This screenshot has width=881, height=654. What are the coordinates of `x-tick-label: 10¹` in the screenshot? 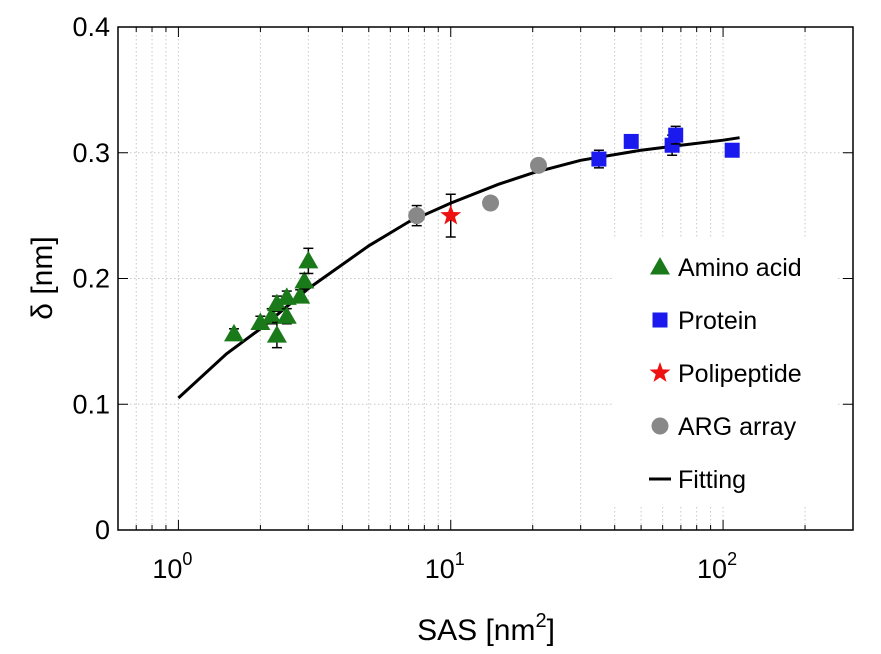 It's located at (445, 566).